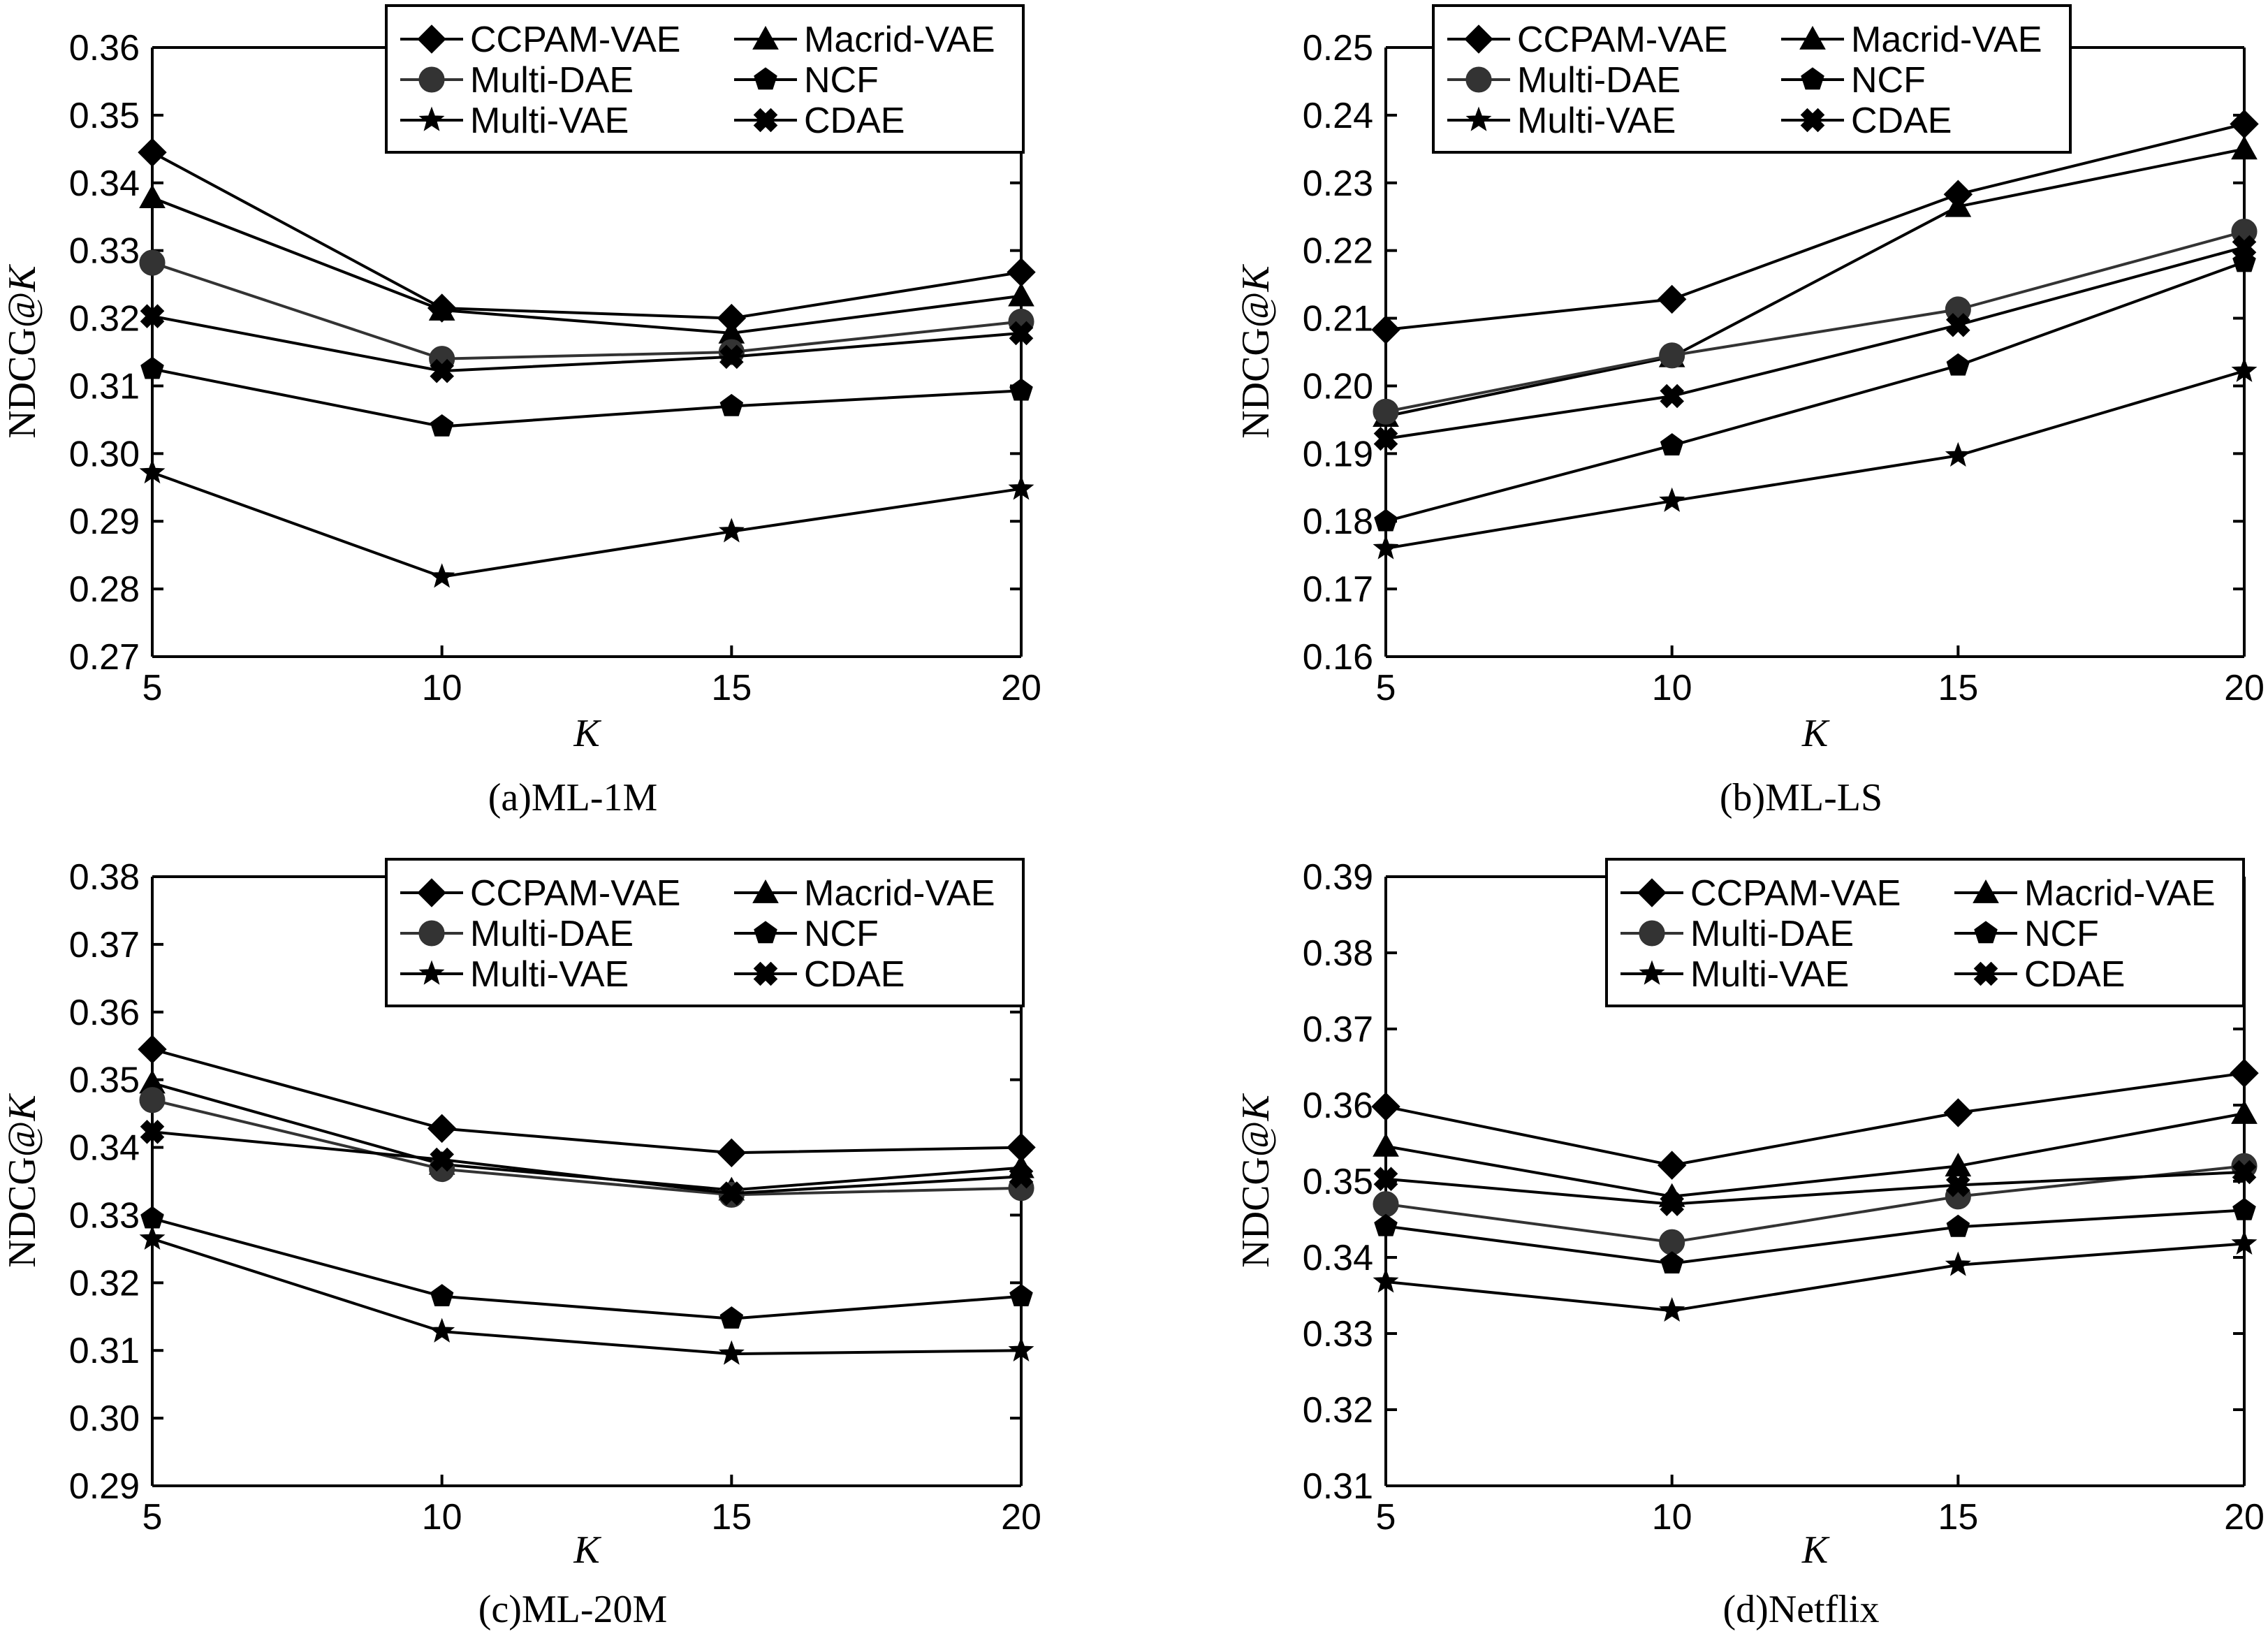  I want to click on x-tick-label: 20, so click(2244, 688).